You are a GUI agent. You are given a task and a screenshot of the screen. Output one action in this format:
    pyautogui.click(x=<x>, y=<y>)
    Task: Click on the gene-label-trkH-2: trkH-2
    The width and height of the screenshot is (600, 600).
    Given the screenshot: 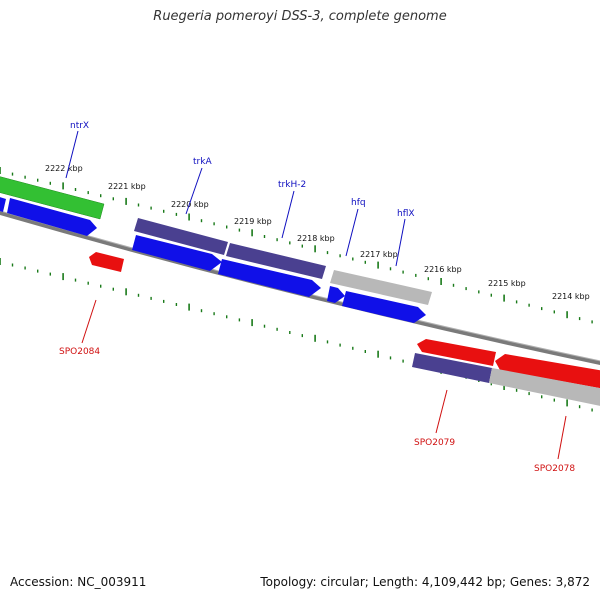 What is the action you would take?
    pyautogui.click(x=292, y=185)
    